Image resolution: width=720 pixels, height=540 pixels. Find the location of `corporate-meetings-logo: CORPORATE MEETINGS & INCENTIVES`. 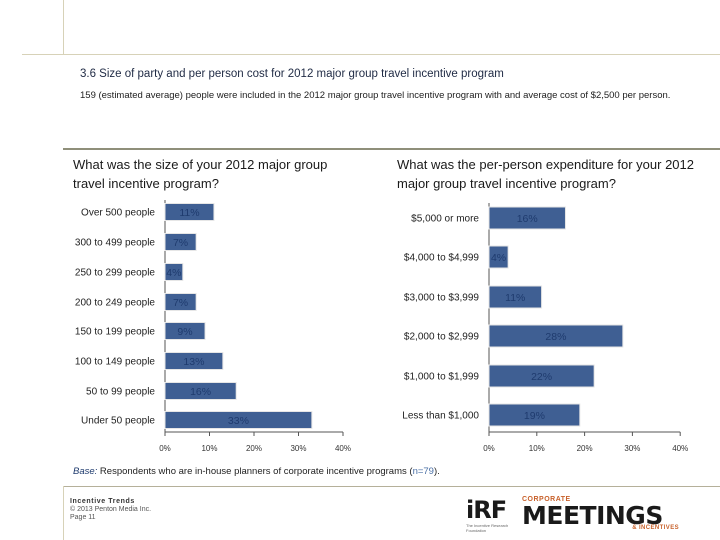

corporate-meetings-logo: CORPORATE MEETINGS & INCENTIVES is located at coordinates (609, 515).